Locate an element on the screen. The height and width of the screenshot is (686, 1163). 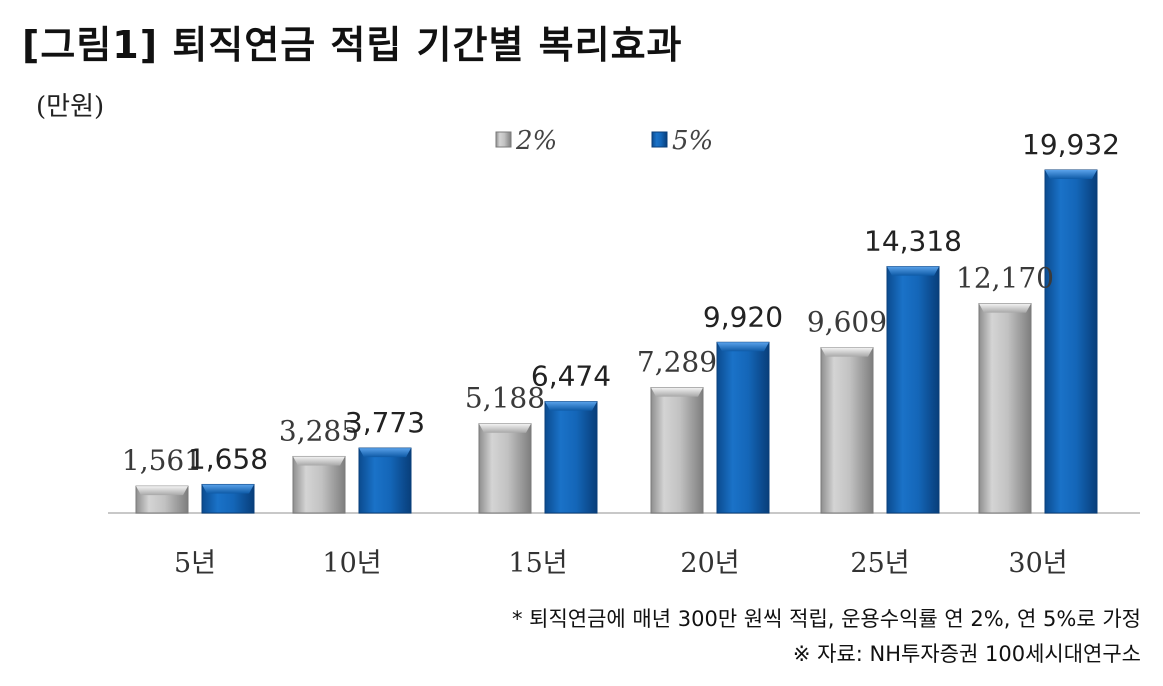
data-label-2pct-5: 12,170 is located at coordinates (1005, 278).